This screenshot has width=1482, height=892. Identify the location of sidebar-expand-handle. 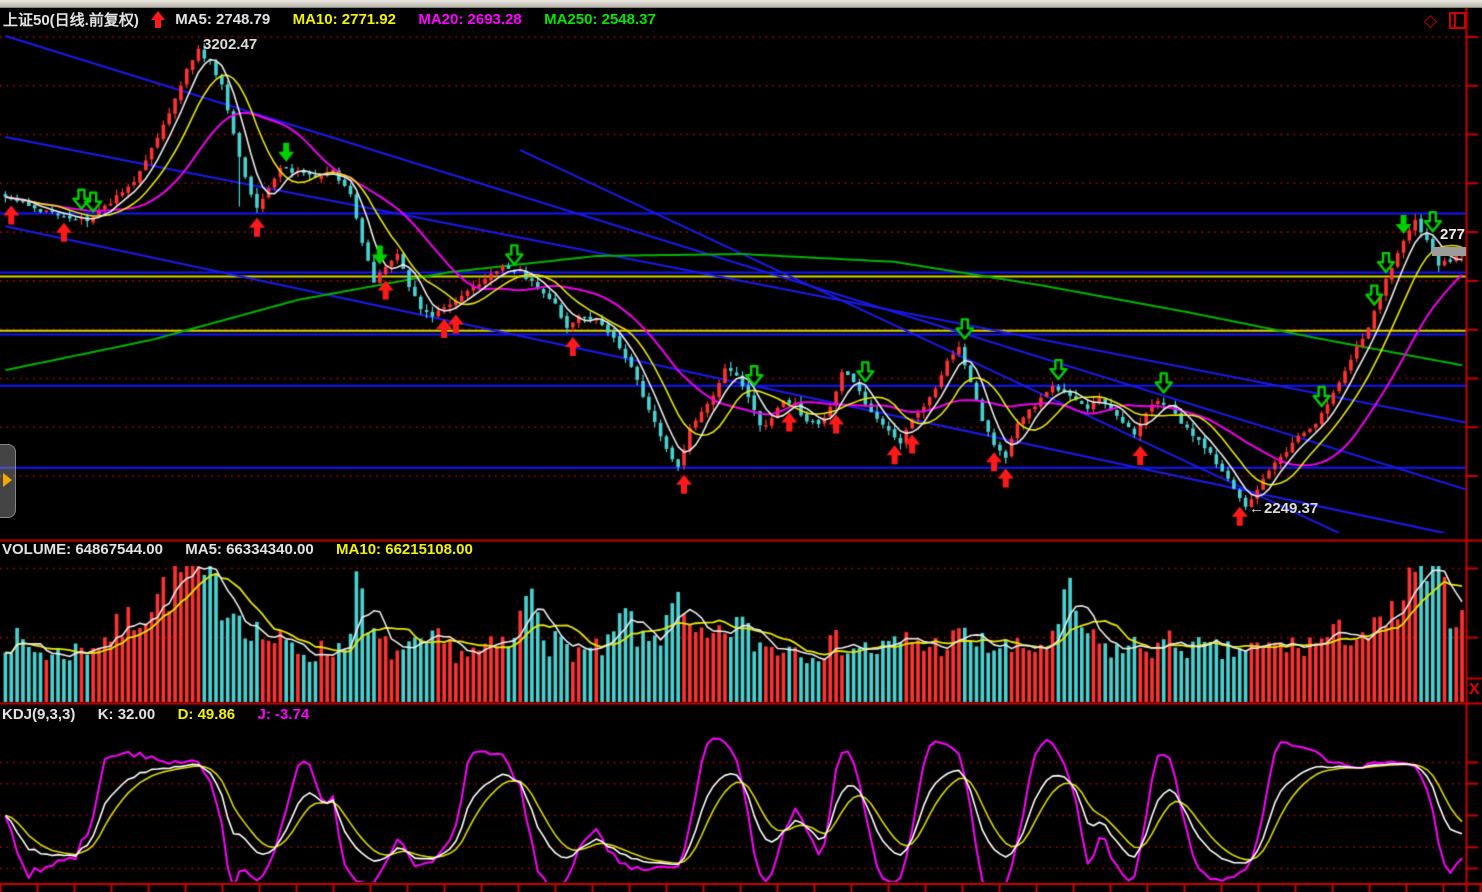
(8, 481).